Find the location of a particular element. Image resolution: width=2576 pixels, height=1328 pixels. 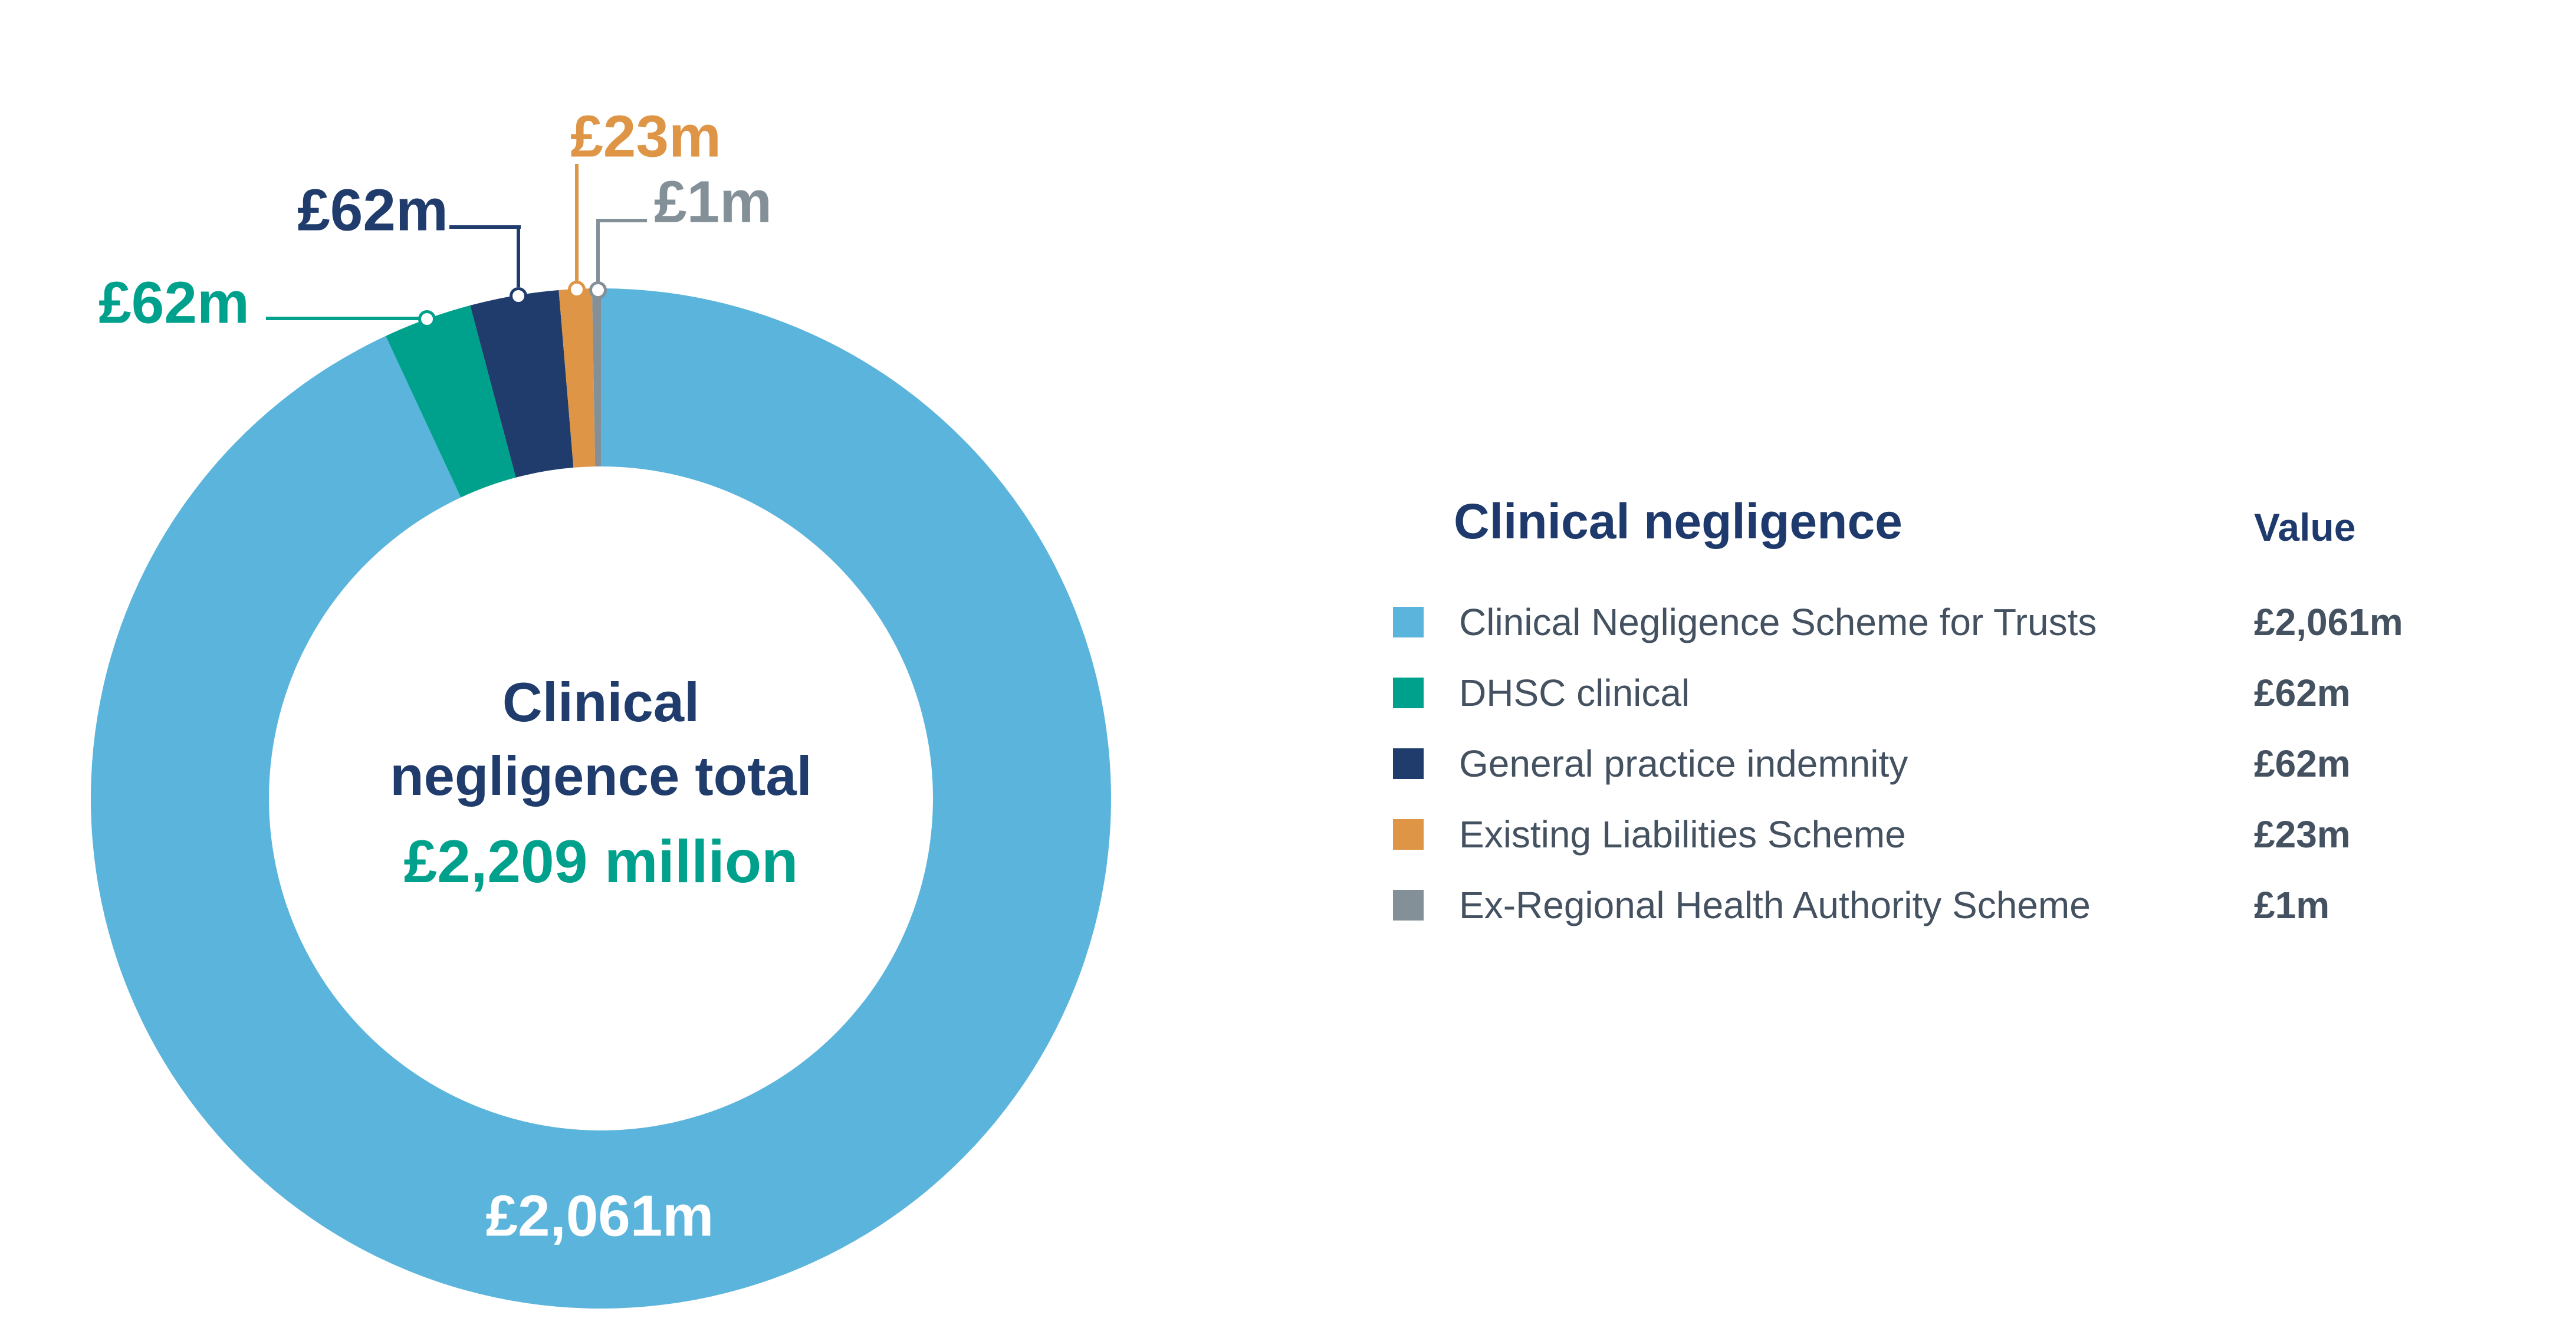

callout-label-ex-regional: £1m is located at coordinates (713, 202).